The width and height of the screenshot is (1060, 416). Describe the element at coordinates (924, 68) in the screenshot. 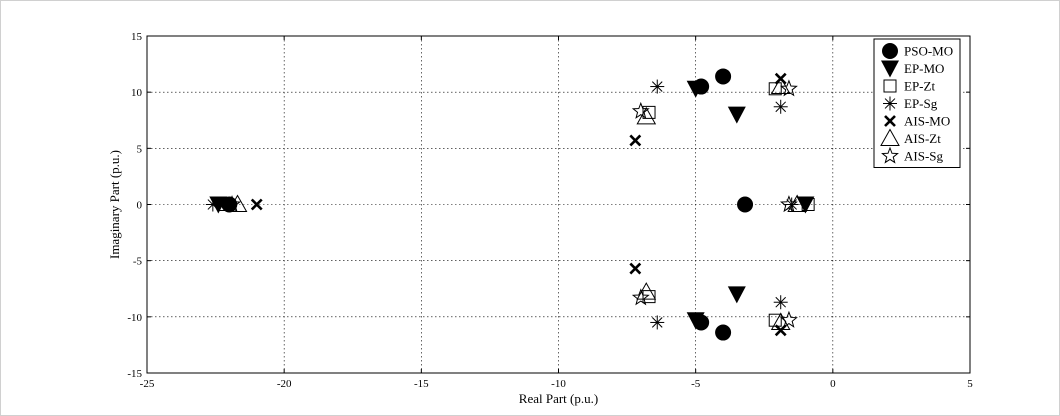

I see `legend-label-ep-mo: EP-MO` at that location.